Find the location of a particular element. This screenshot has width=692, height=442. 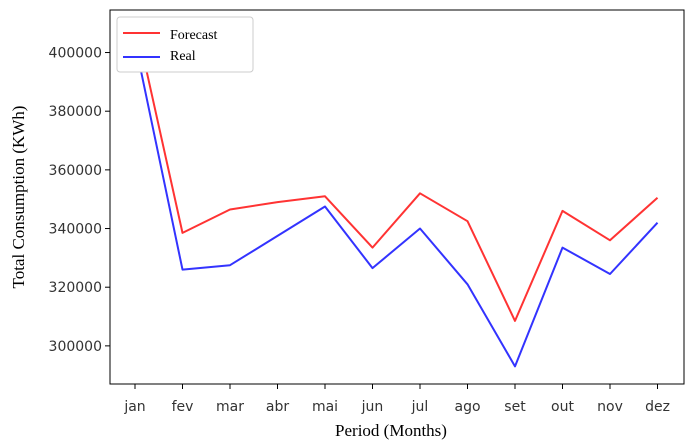

y-tick-label: 340000 is located at coordinates (75, 230).